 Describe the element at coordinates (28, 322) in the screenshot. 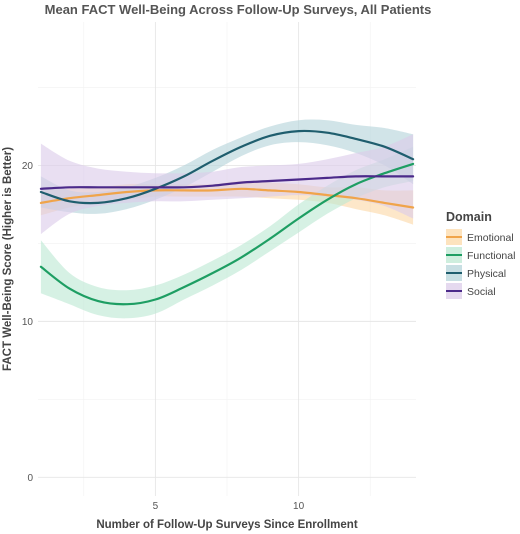

I see `y-tick-label: 10` at that location.